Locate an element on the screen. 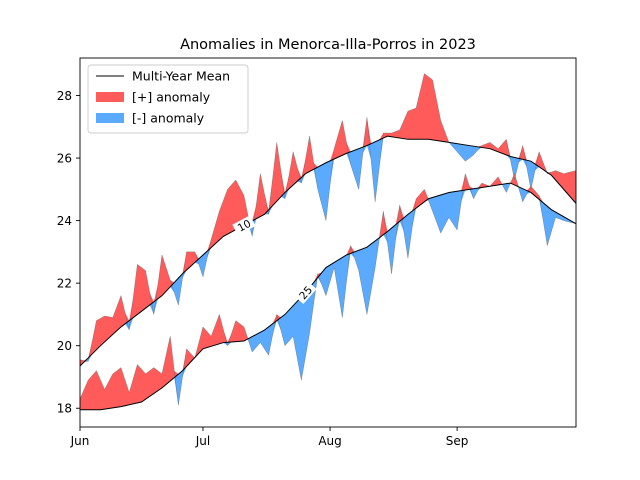  x-tick-label: Aug is located at coordinates (329, 441).